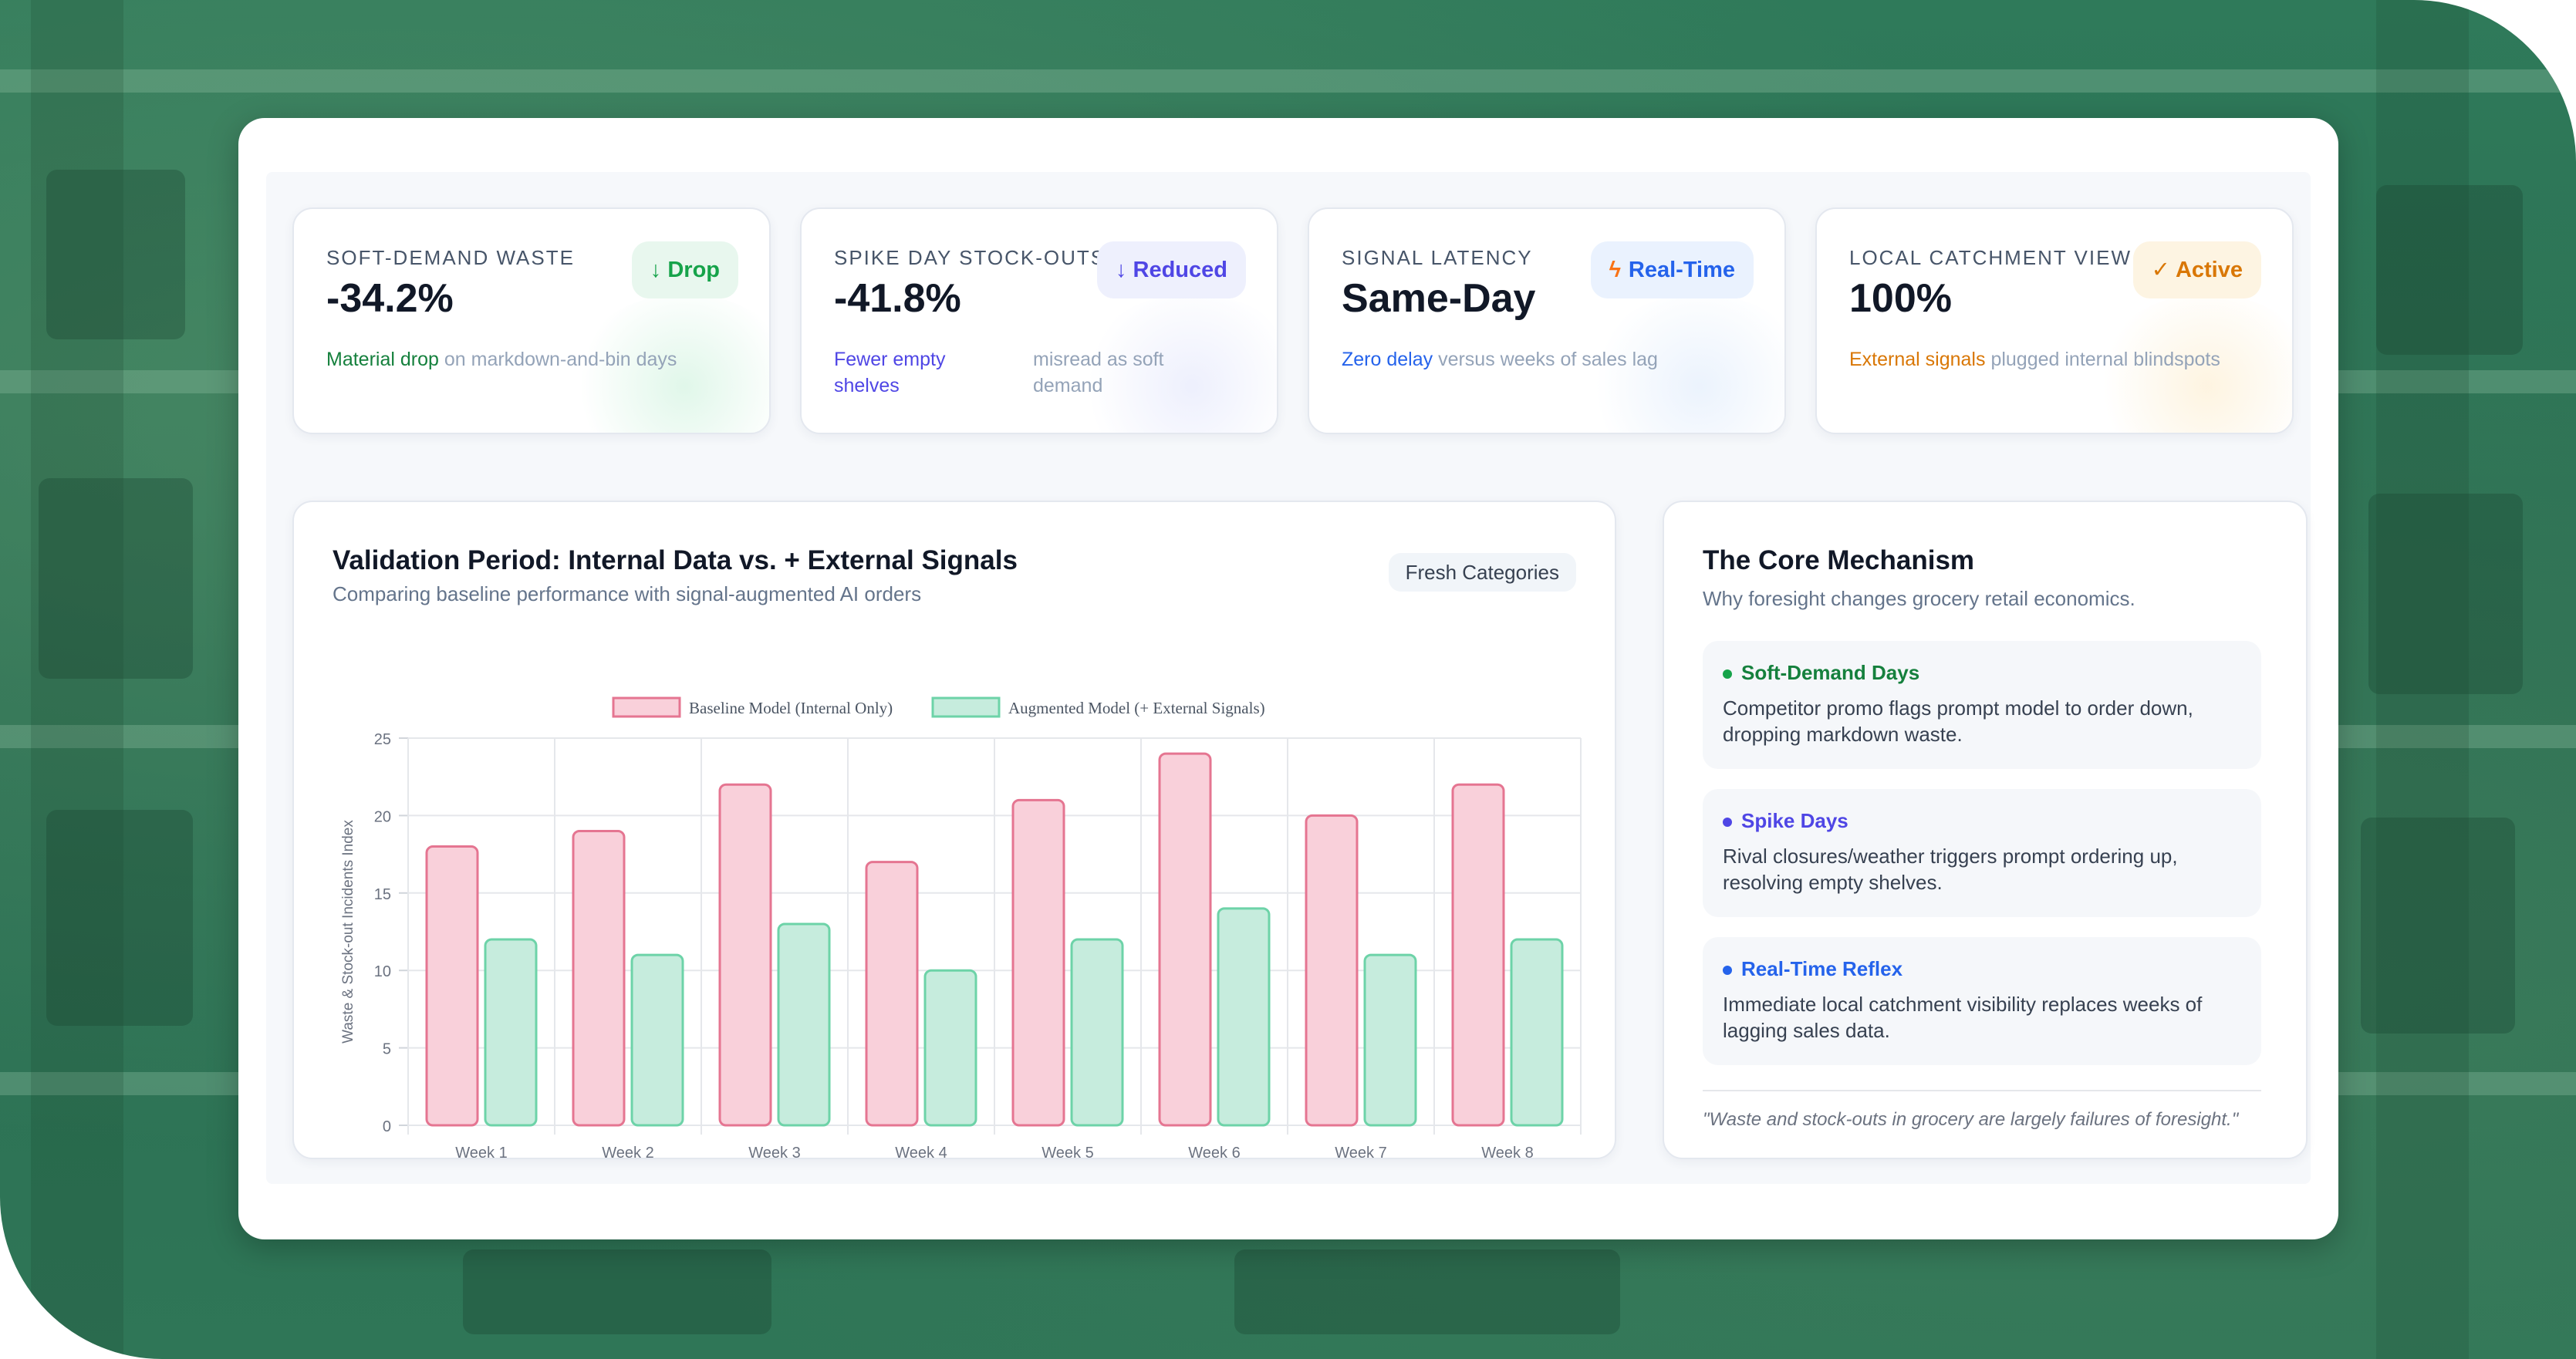 Image resolution: width=2576 pixels, height=1359 pixels. Describe the element at coordinates (1990, 257) in the screenshot. I see `kpi-label: LOCAL CATCHMENT VIEW` at that location.